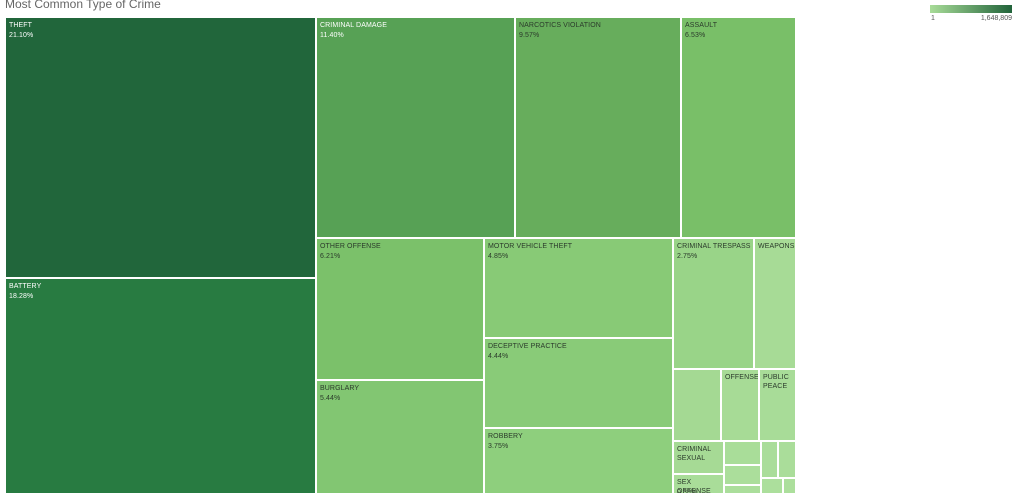 The image size is (1018, 494). Describe the element at coordinates (694, 454) in the screenshot. I see `tile-label: CRIMINAL SEXUAL` at that location.